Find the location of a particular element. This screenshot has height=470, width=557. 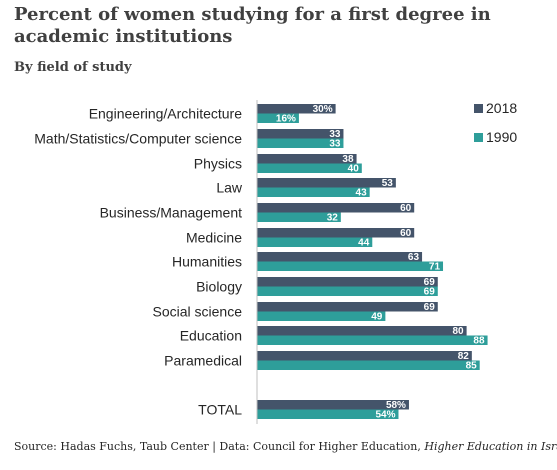

data-label-1990: 16% is located at coordinates (286, 119).